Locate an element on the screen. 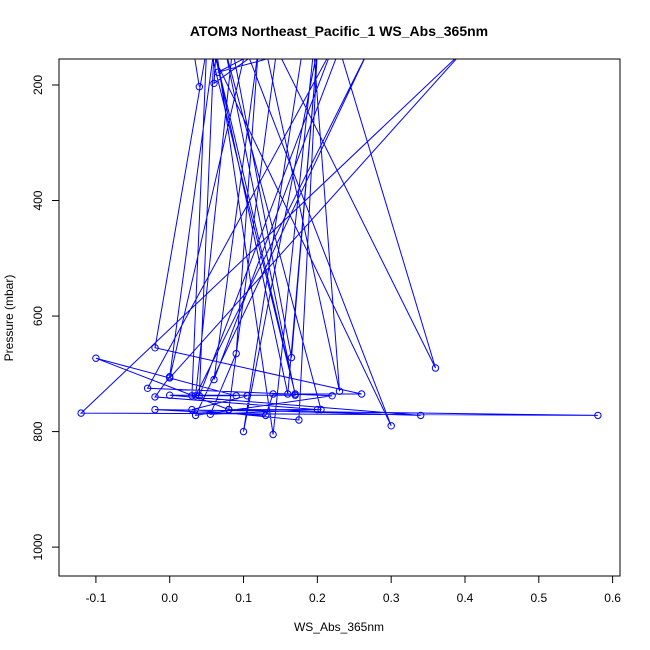 The width and height of the screenshot is (650, 650). x-tick-label: 0.0 is located at coordinates (169, 598).